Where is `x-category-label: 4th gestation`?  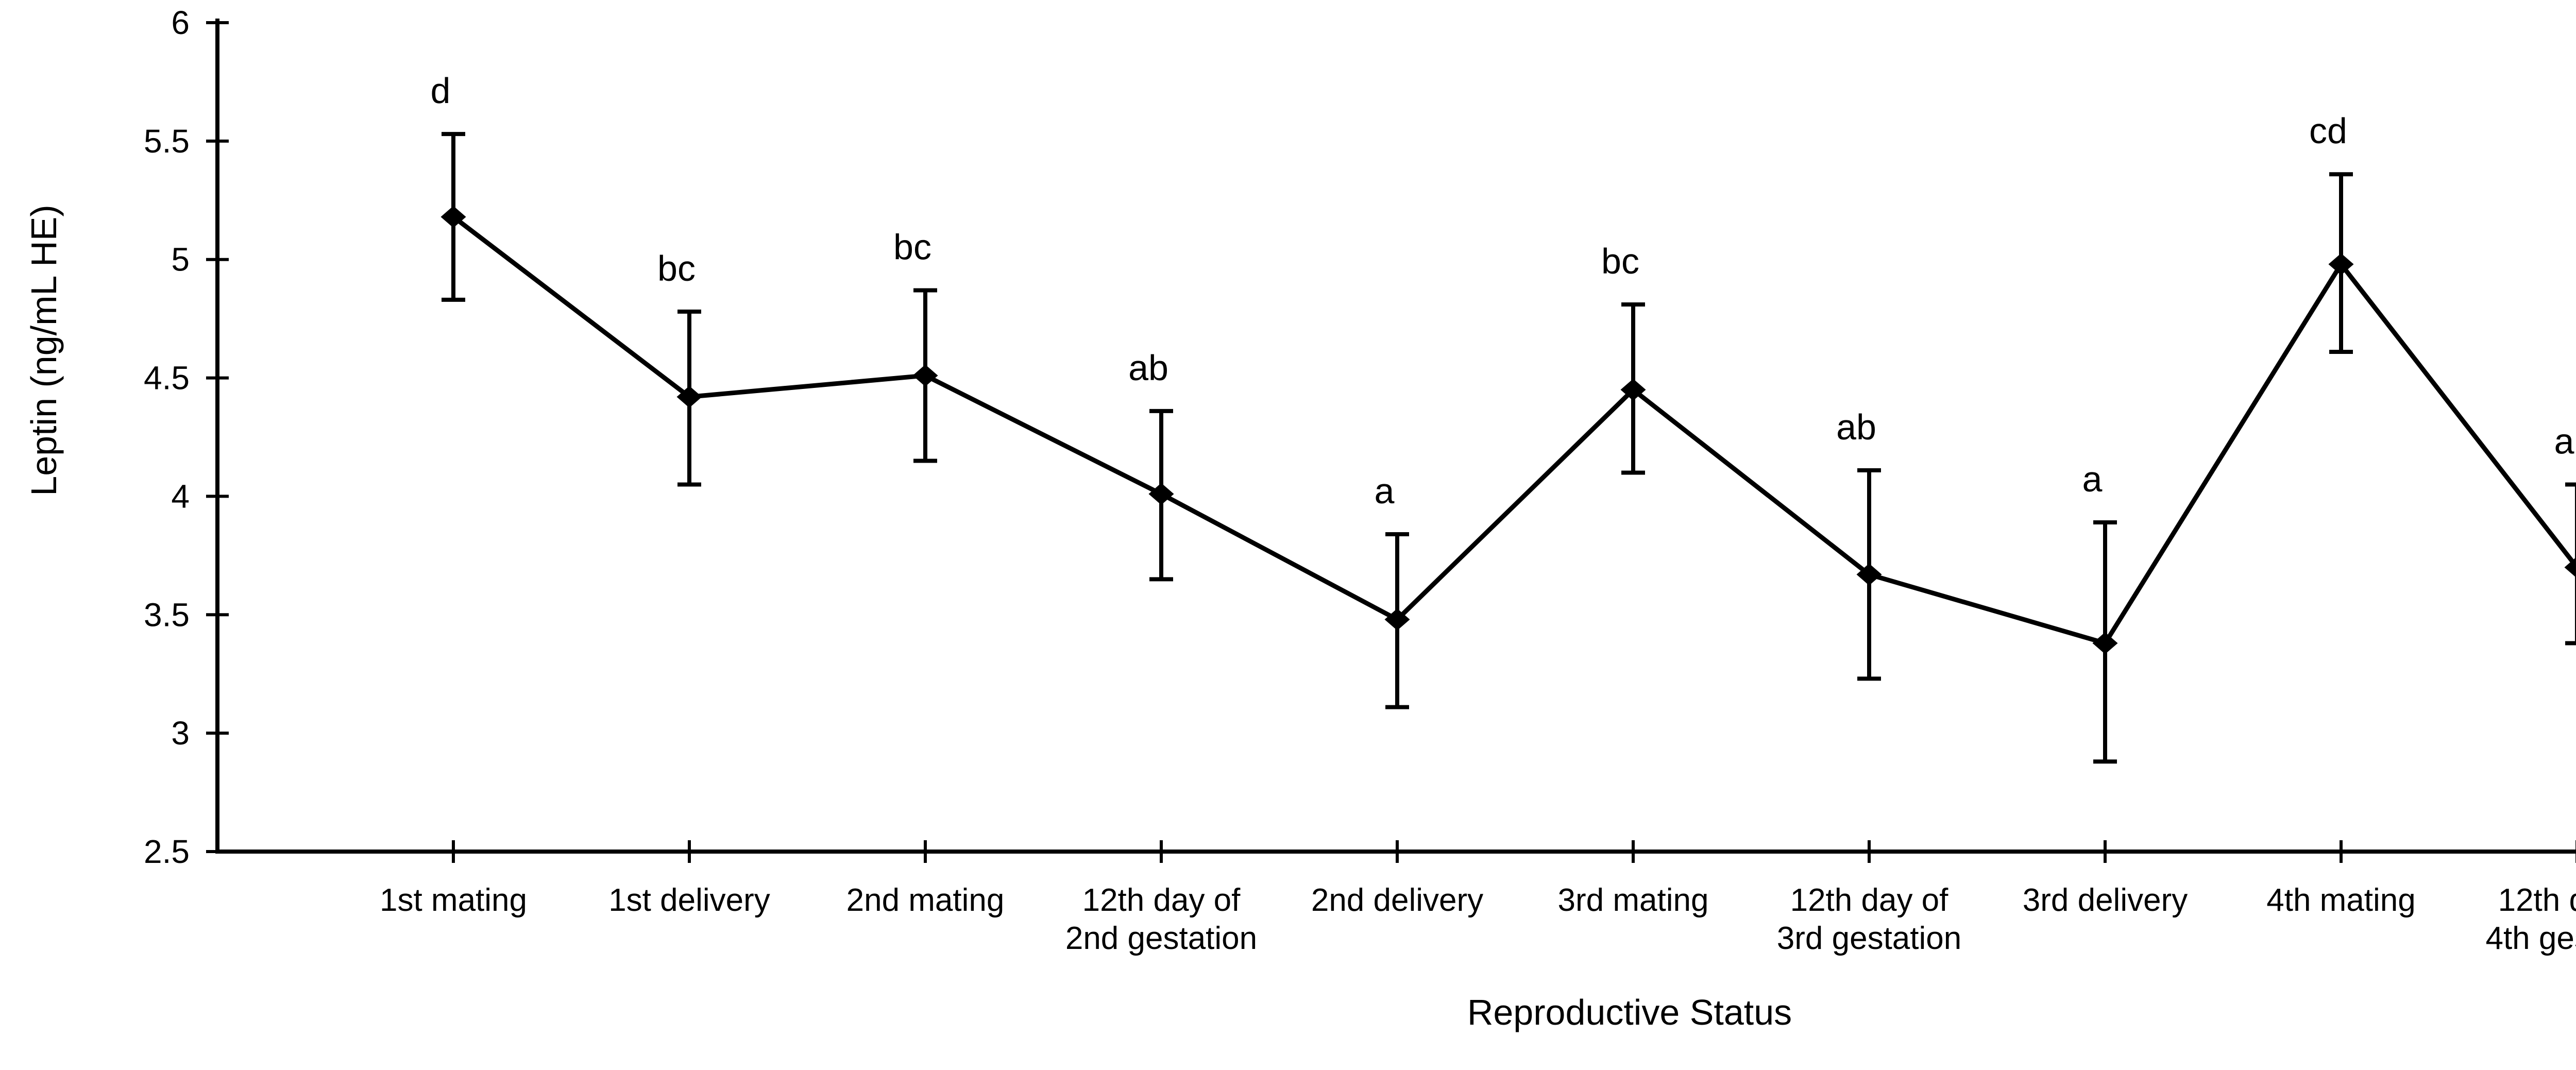 x-category-label: 4th gestation is located at coordinates (2530, 938).